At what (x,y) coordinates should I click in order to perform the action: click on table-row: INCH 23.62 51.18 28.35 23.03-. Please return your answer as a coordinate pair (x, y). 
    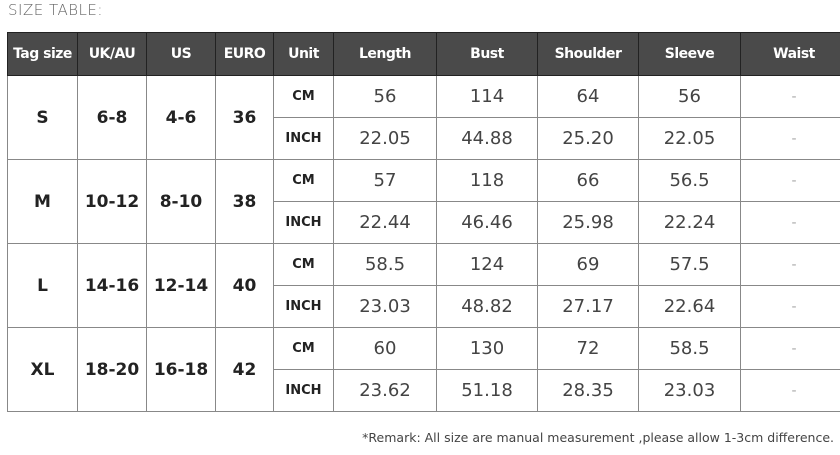
    Looking at the image, I should click on (424, 390).